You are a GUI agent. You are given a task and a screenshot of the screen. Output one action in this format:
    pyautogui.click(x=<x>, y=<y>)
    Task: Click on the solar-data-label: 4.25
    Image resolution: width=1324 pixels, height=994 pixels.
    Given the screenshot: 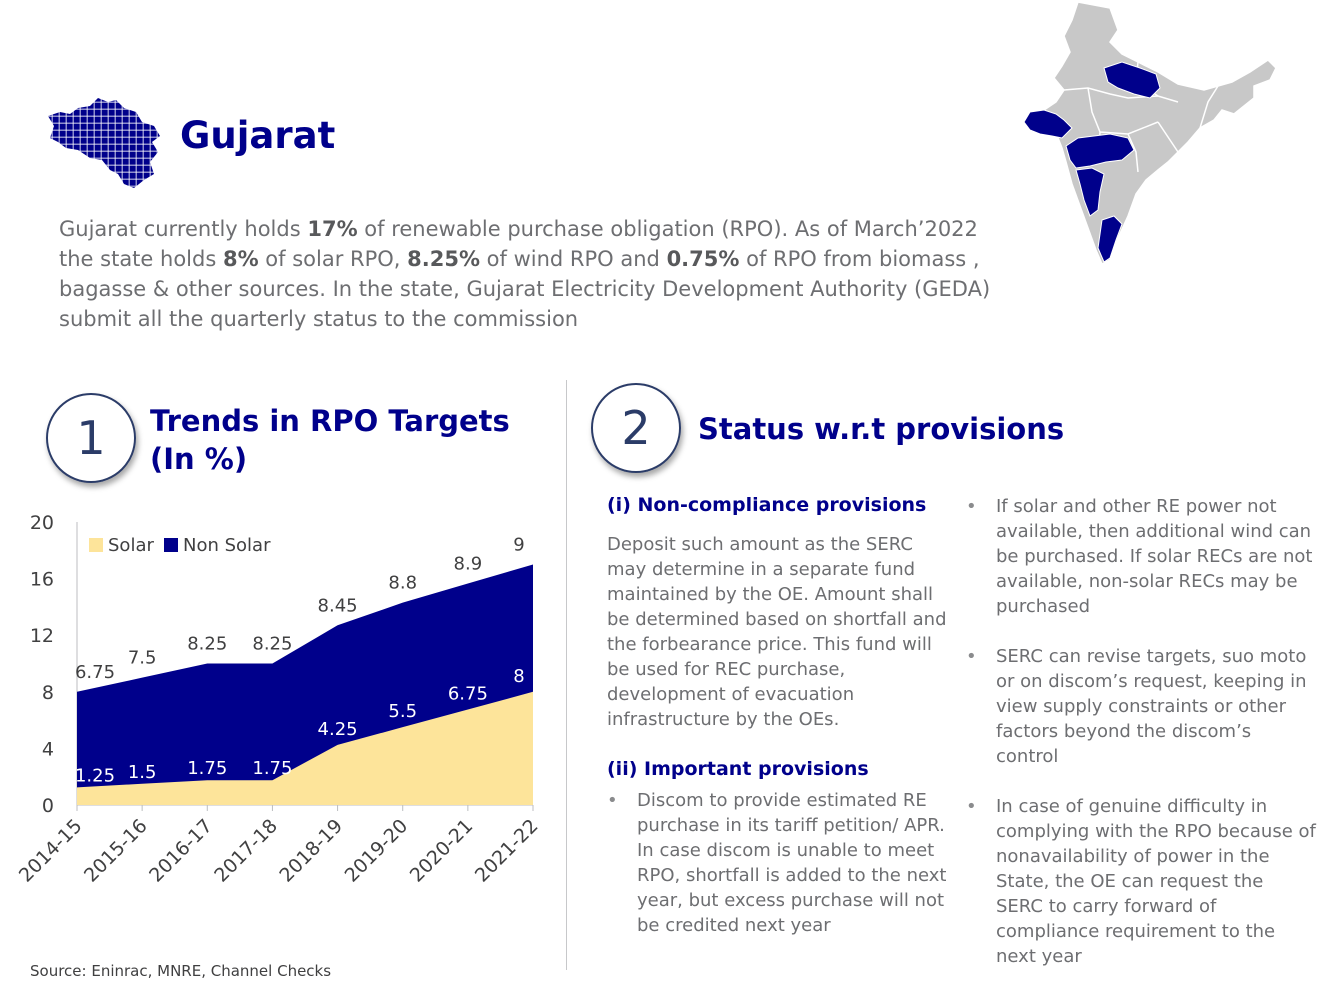 What is the action you would take?
    pyautogui.click(x=338, y=729)
    